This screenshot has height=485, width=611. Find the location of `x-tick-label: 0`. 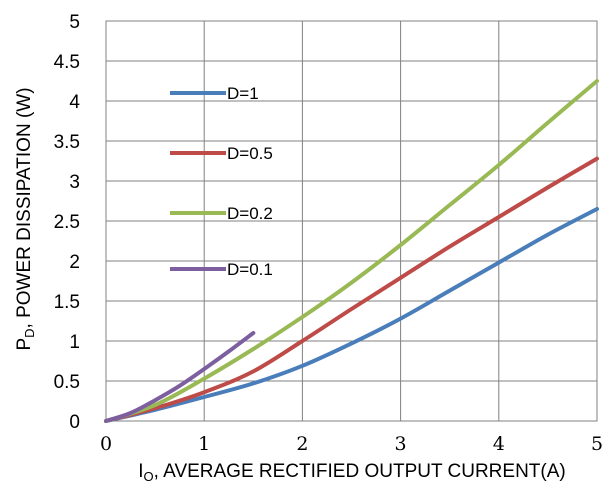

x-tick-label: 0 is located at coordinates (106, 444).